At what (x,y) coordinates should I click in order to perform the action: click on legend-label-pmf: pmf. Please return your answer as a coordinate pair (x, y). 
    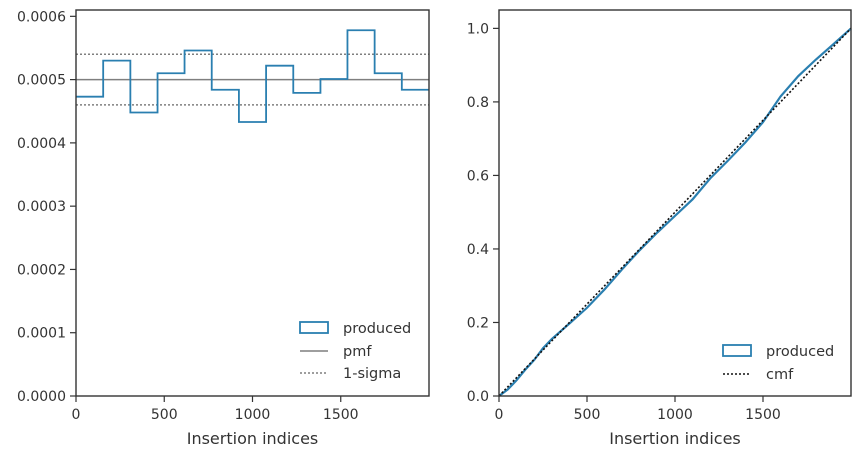
    Looking at the image, I should click on (357, 352).